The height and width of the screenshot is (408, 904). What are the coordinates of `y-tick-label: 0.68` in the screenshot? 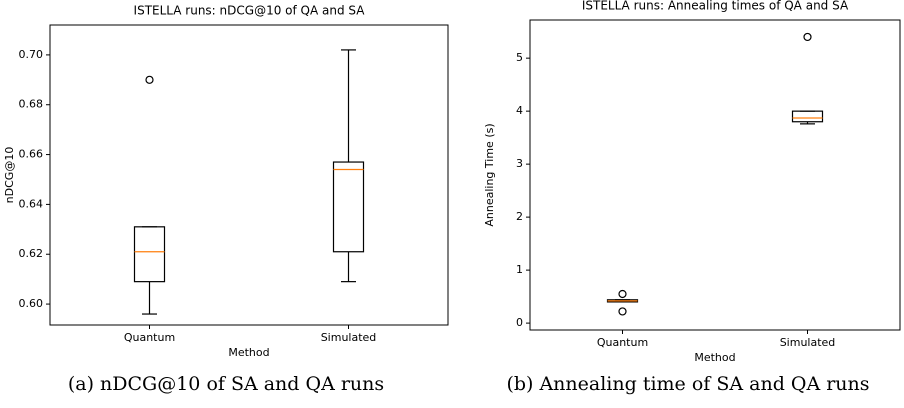 It's located at (31, 104).